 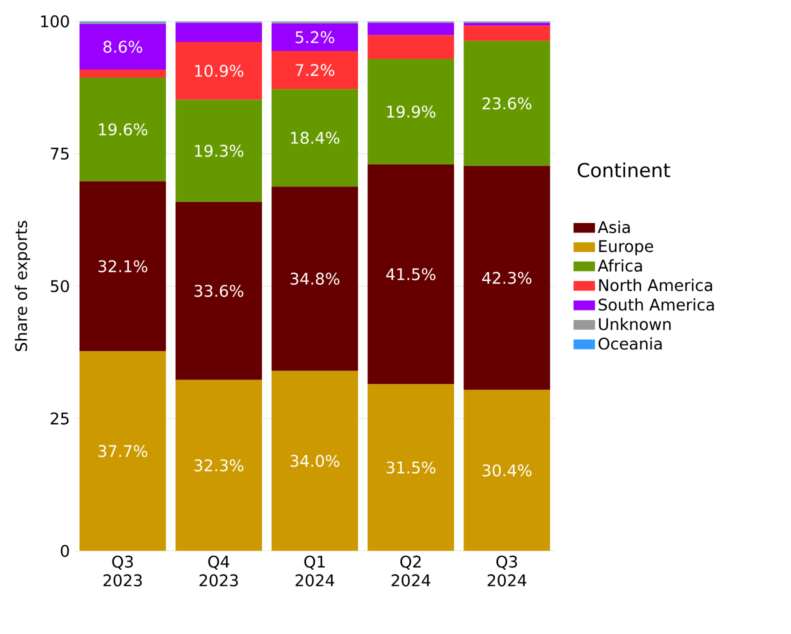 I want to click on data-label: 33.6%, so click(x=219, y=291).